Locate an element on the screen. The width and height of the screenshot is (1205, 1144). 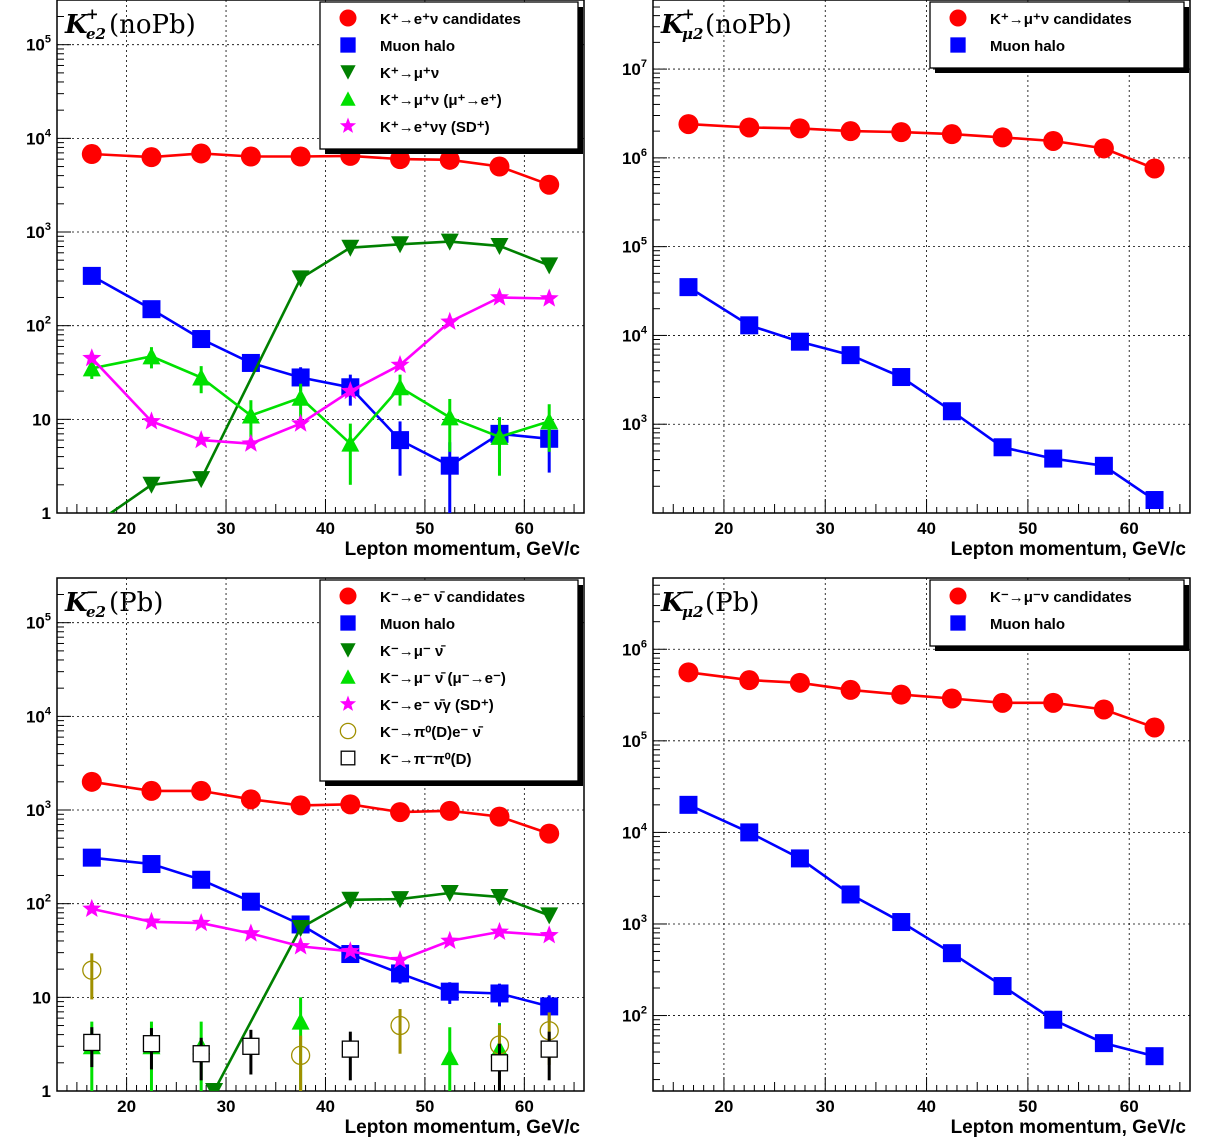
legend-label: K⁺→e⁺ν candidates is located at coordinates (450, 19).